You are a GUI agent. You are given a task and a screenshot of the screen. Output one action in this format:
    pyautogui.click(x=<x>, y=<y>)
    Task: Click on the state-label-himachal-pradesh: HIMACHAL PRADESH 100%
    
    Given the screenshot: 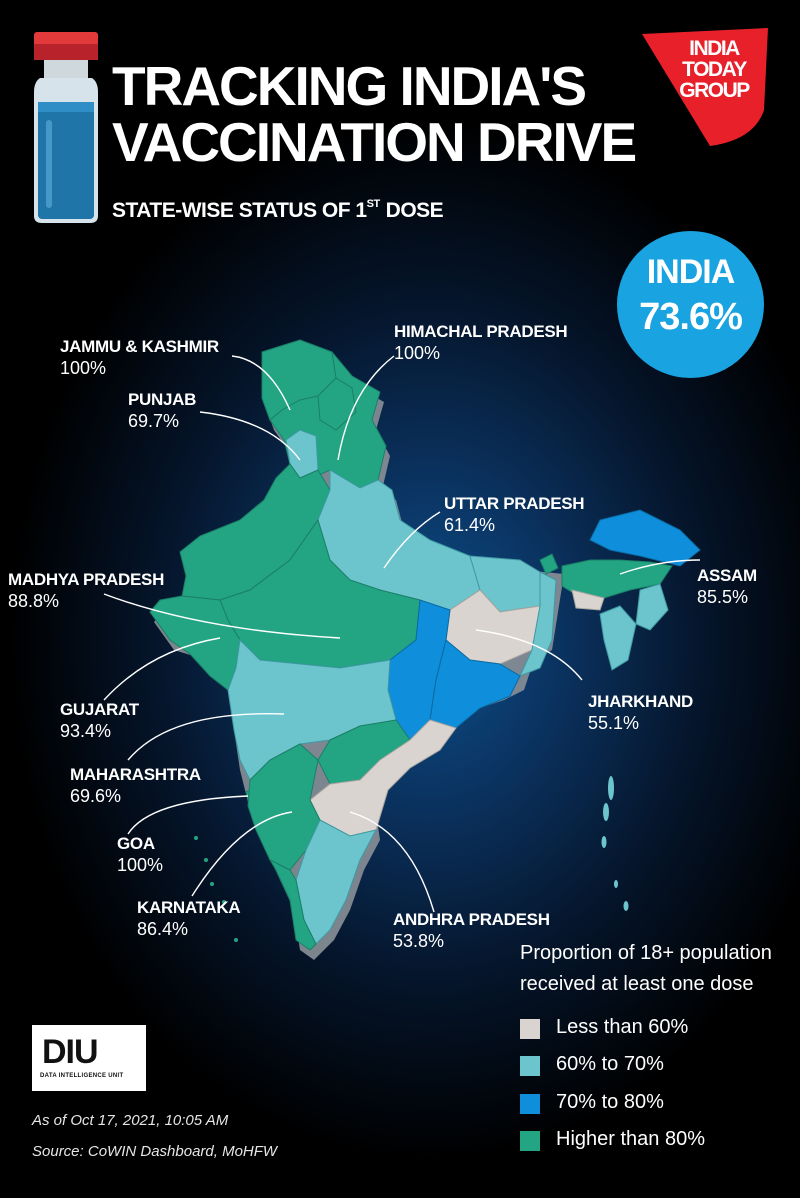 What is the action you would take?
    pyautogui.click(x=481, y=342)
    